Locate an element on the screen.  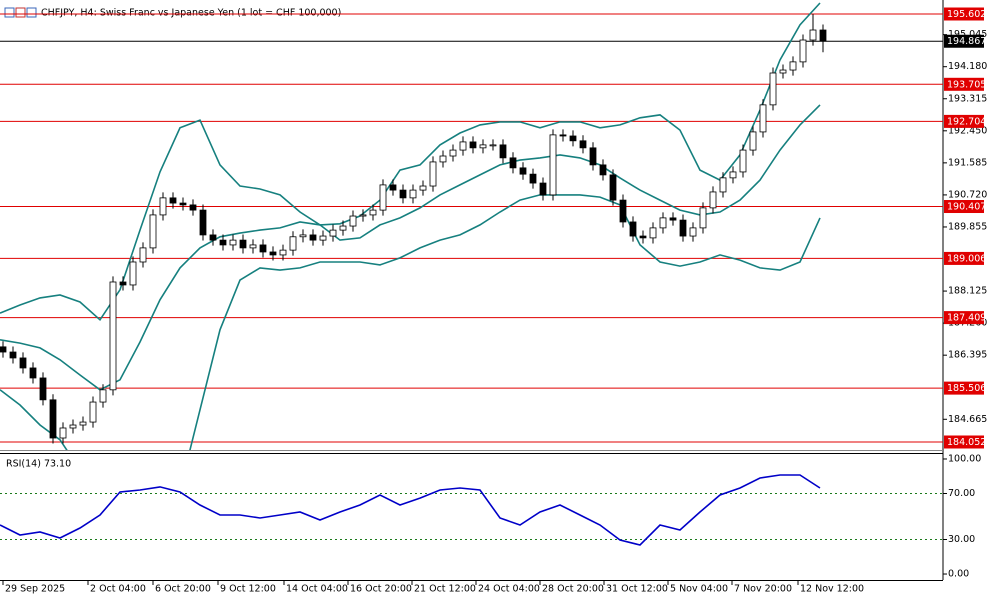
x-tick-label: 7 Nov 20:00 is located at coordinates (763, 589).